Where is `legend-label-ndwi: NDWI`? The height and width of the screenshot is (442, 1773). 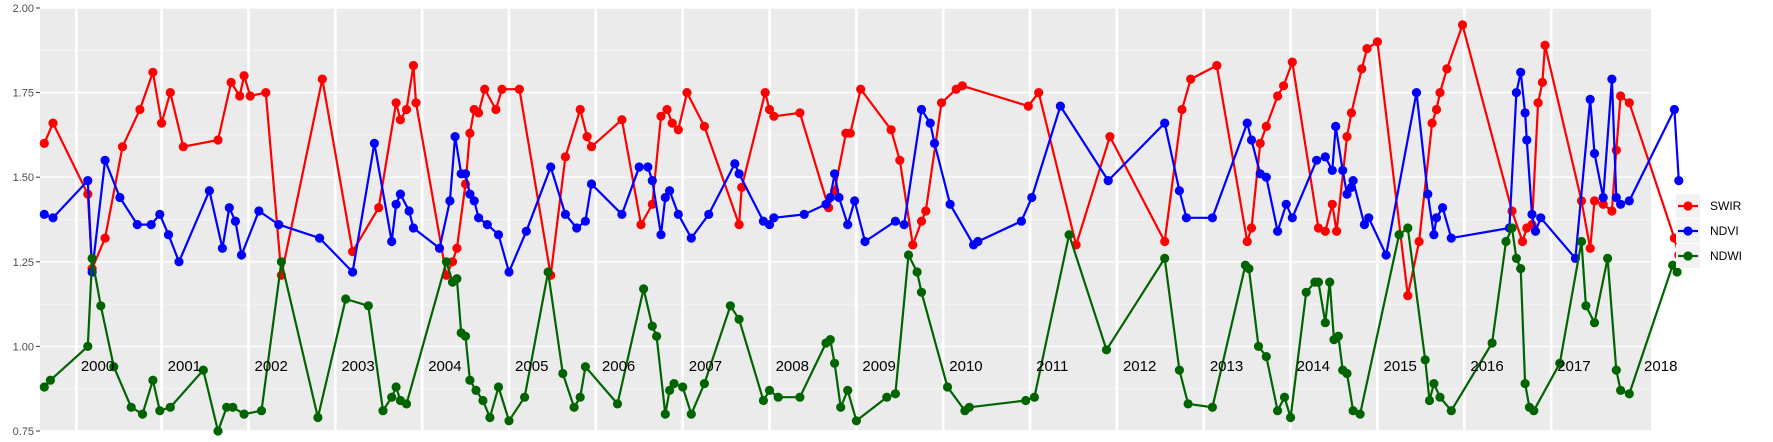 legend-label-ndwi: NDWI is located at coordinates (1726, 256).